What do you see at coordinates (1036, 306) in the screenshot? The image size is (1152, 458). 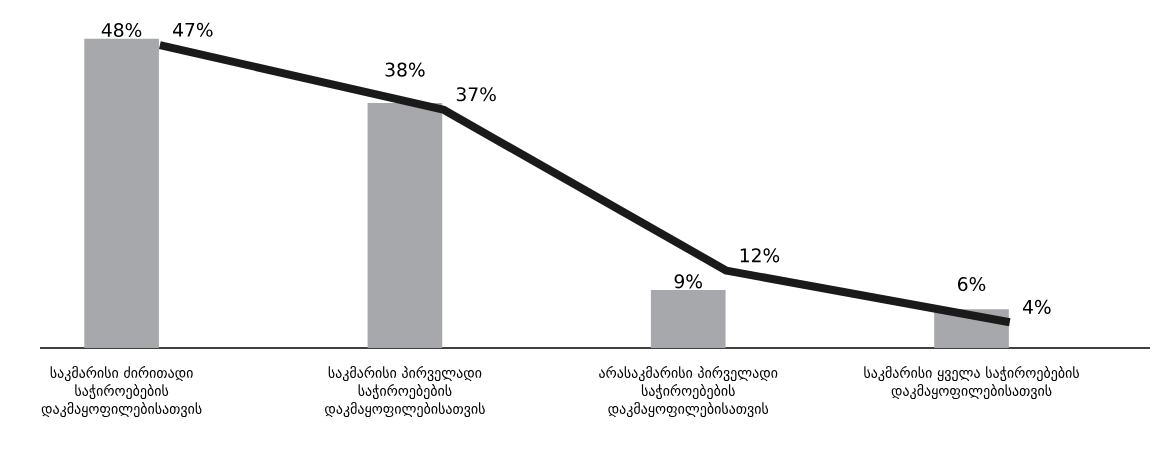 I see `data-label: 4%` at bounding box center [1036, 306].